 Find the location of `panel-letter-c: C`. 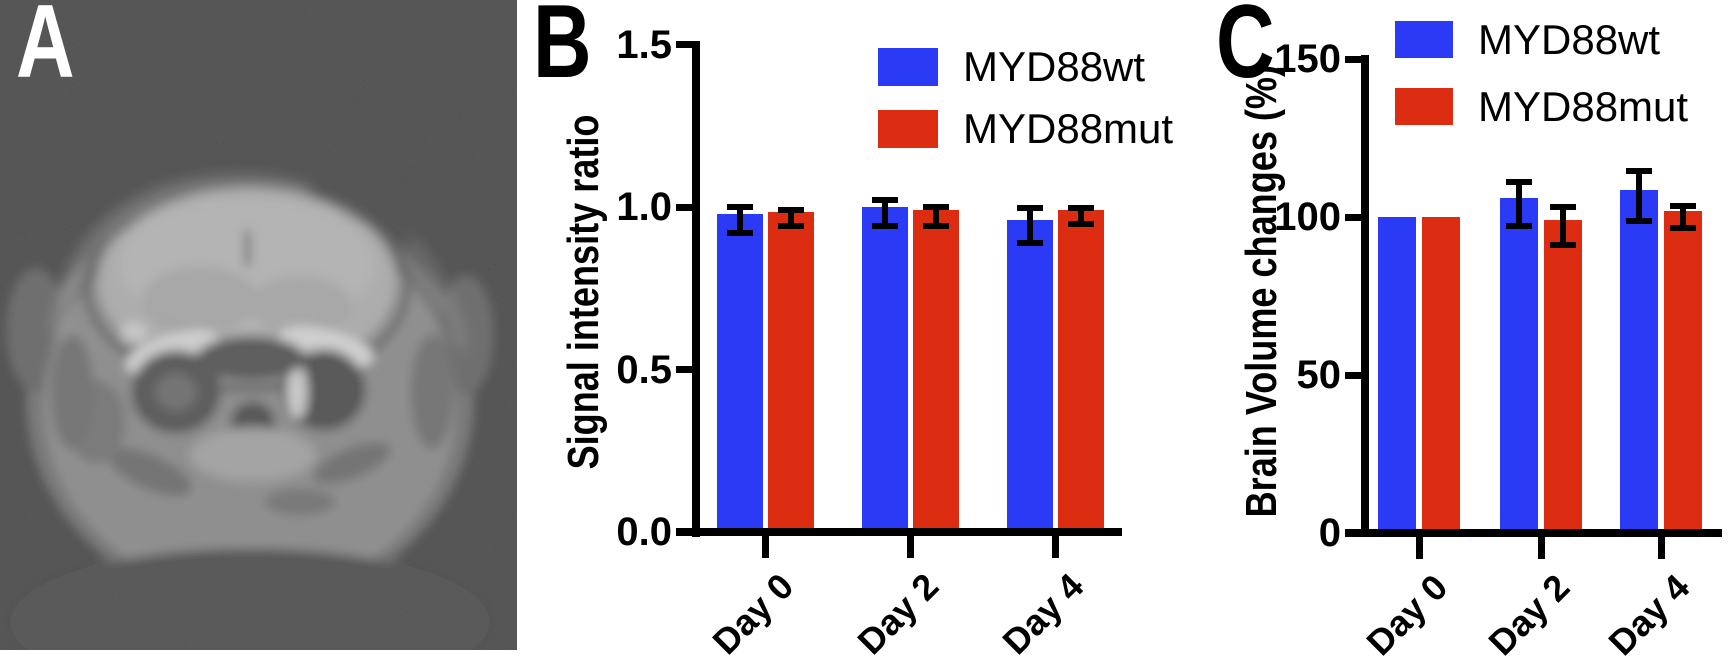

panel-letter-c: C is located at coordinates (1245, 50).